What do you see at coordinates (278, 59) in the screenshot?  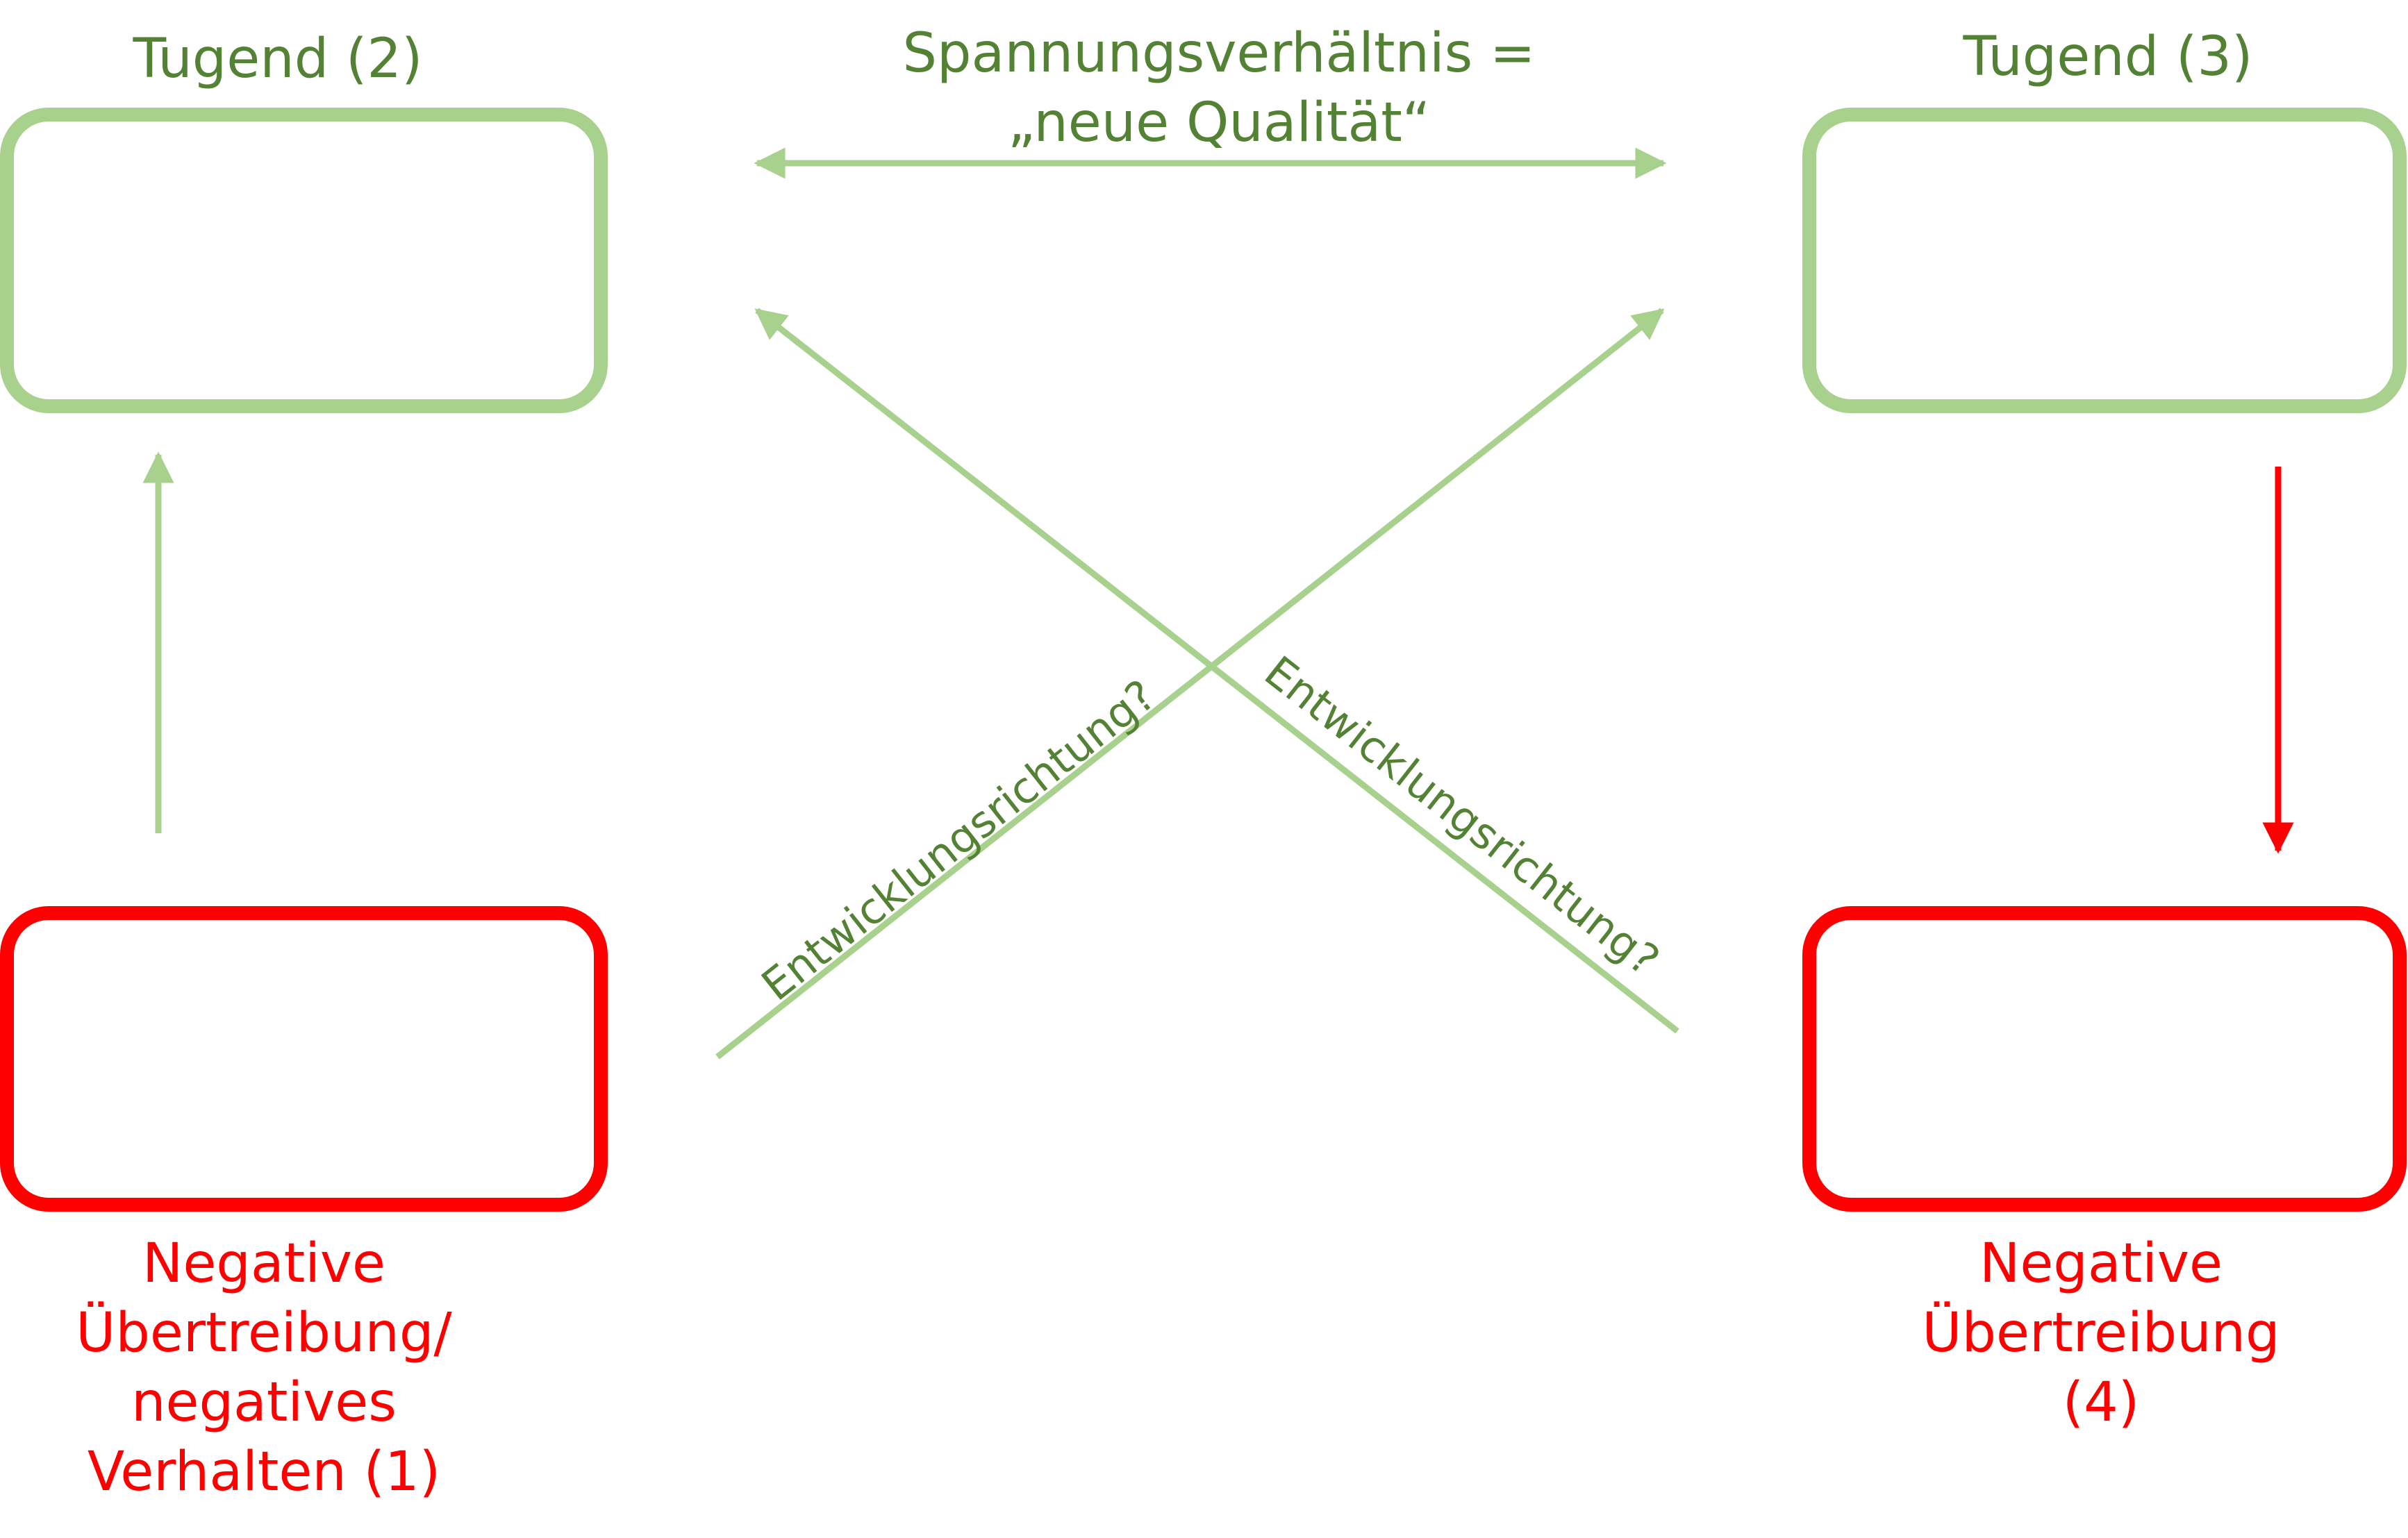 I see `virtue-2-label: Tugend (2)` at bounding box center [278, 59].